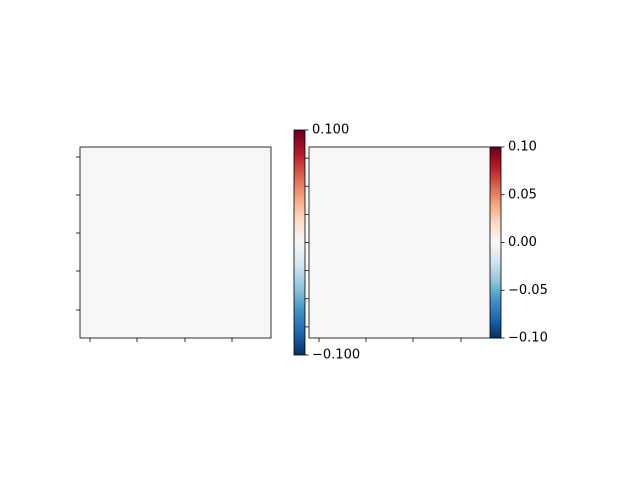 Image resolution: width=640 pixels, height=480 pixels. Describe the element at coordinates (522, 194) in the screenshot. I see `colorbar-tick-label: 0.05` at that location.